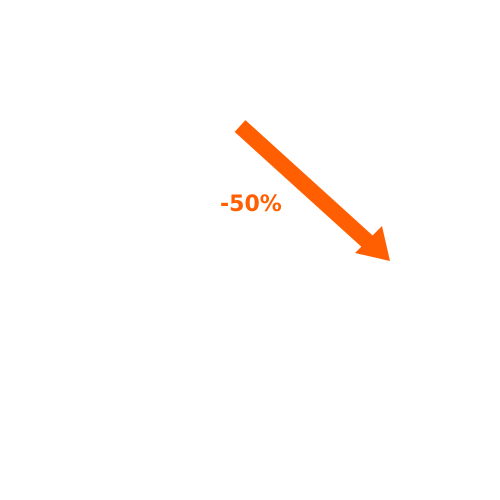 This screenshot has width=500, height=500. I want to click on arrow-shaft, so click(304, 184).